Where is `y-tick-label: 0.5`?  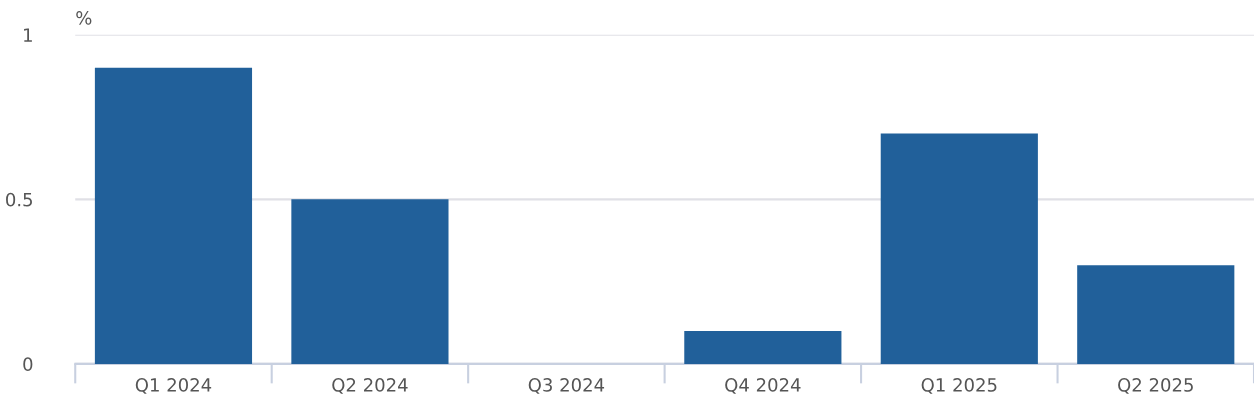 y-tick-label: 0.5 is located at coordinates (19, 199).